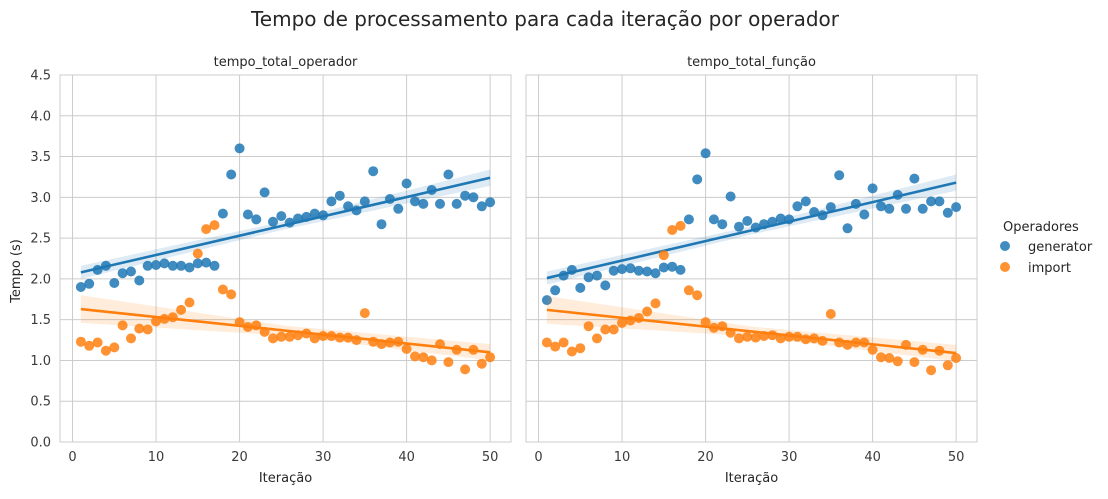 Image resolution: width=1108 pixels, height=499 pixels. What do you see at coordinates (622, 457) in the screenshot?
I see `x-tick-label: 10` at bounding box center [622, 457].